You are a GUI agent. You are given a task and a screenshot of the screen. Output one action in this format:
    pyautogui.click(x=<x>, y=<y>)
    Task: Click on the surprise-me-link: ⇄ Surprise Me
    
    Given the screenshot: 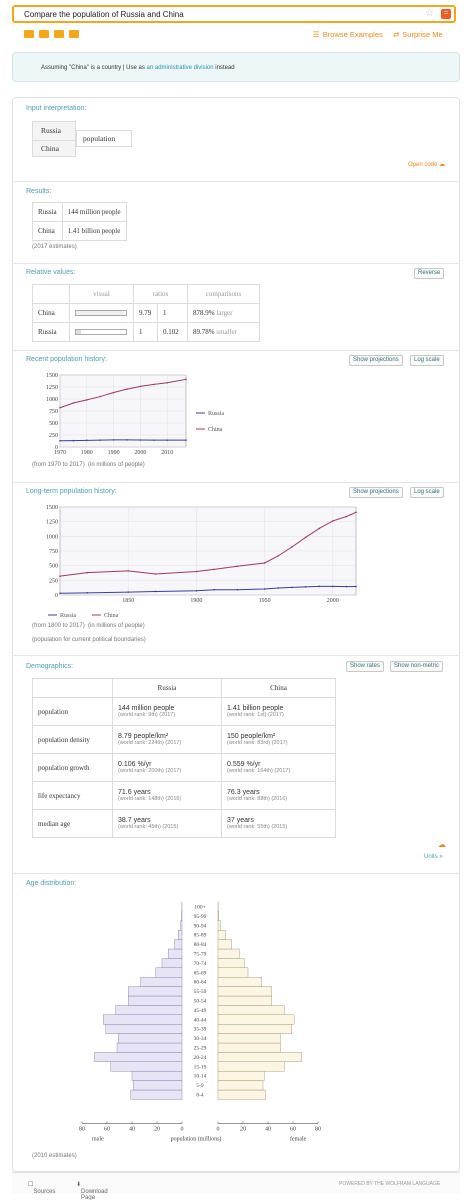 What is the action you would take?
    pyautogui.click(x=418, y=34)
    